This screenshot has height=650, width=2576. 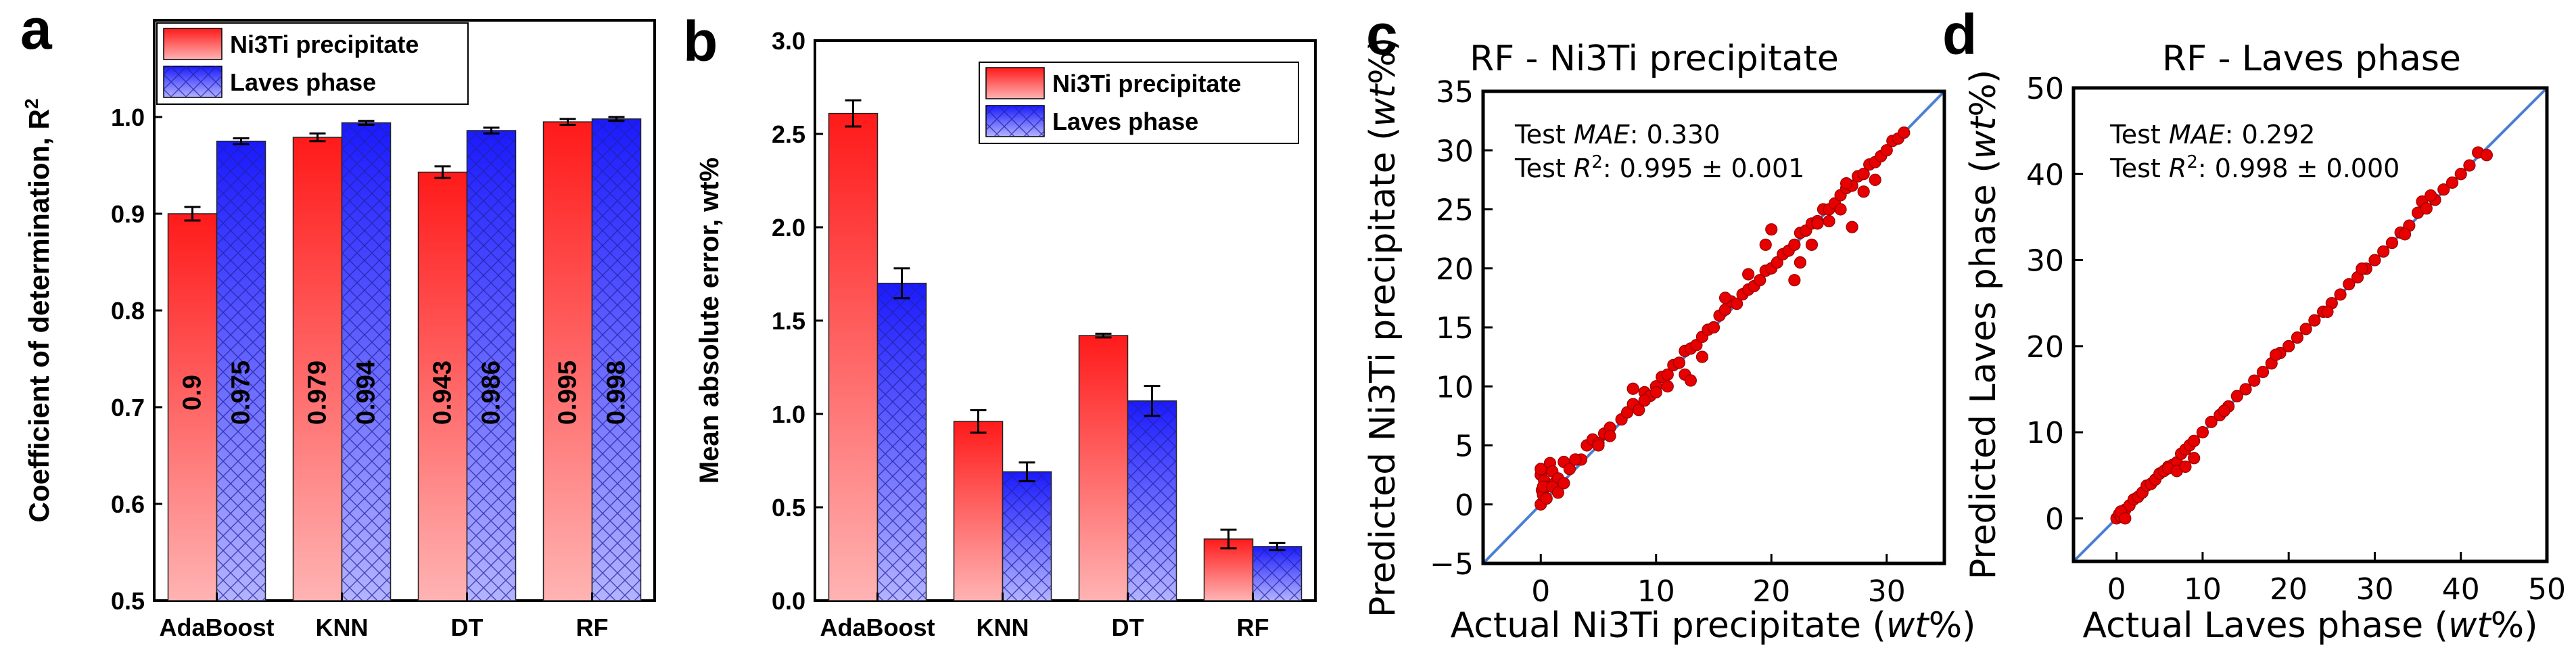 I want to click on y-tick-label-b-6: 3.0, so click(x=788, y=41).